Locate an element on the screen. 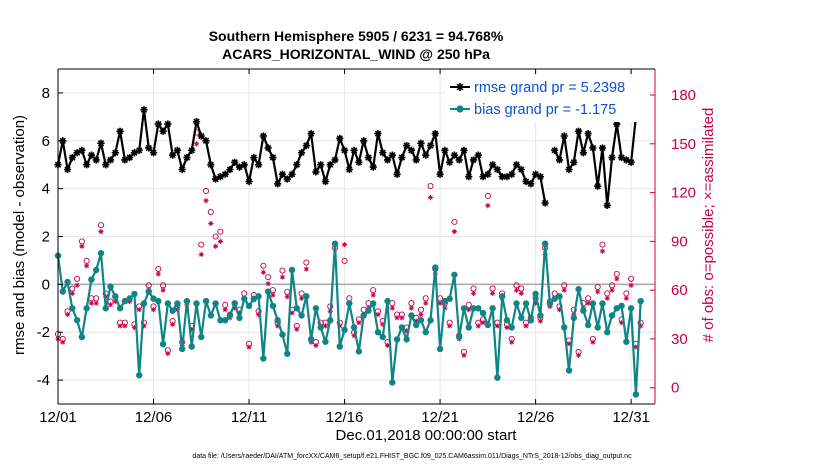  legend-rmse-asterisk is located at coordinates (460, 87).